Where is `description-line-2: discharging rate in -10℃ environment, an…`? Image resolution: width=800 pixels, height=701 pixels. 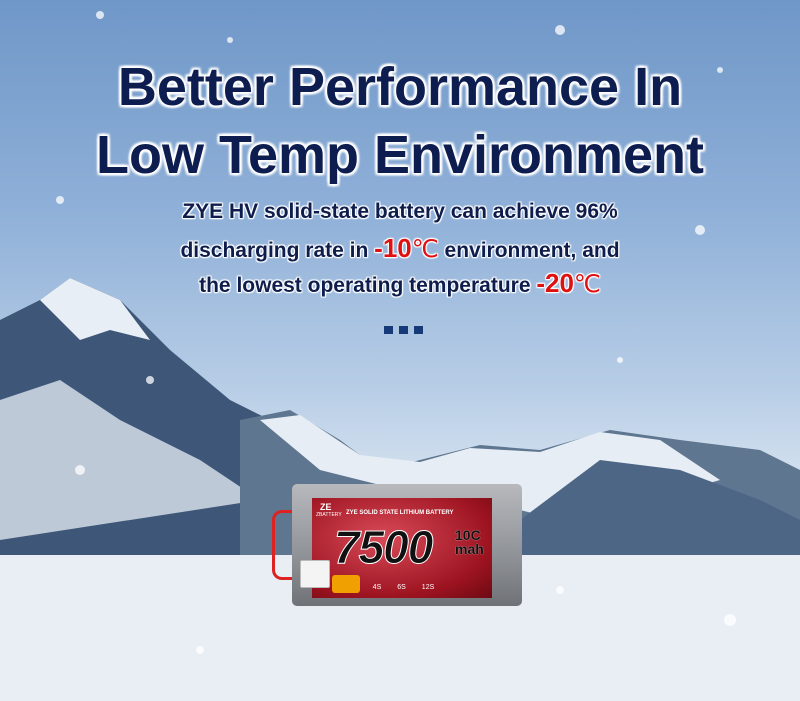 description-line-2: discharging rate in -10℃ environment, an… is located at coordinates (400, 248).